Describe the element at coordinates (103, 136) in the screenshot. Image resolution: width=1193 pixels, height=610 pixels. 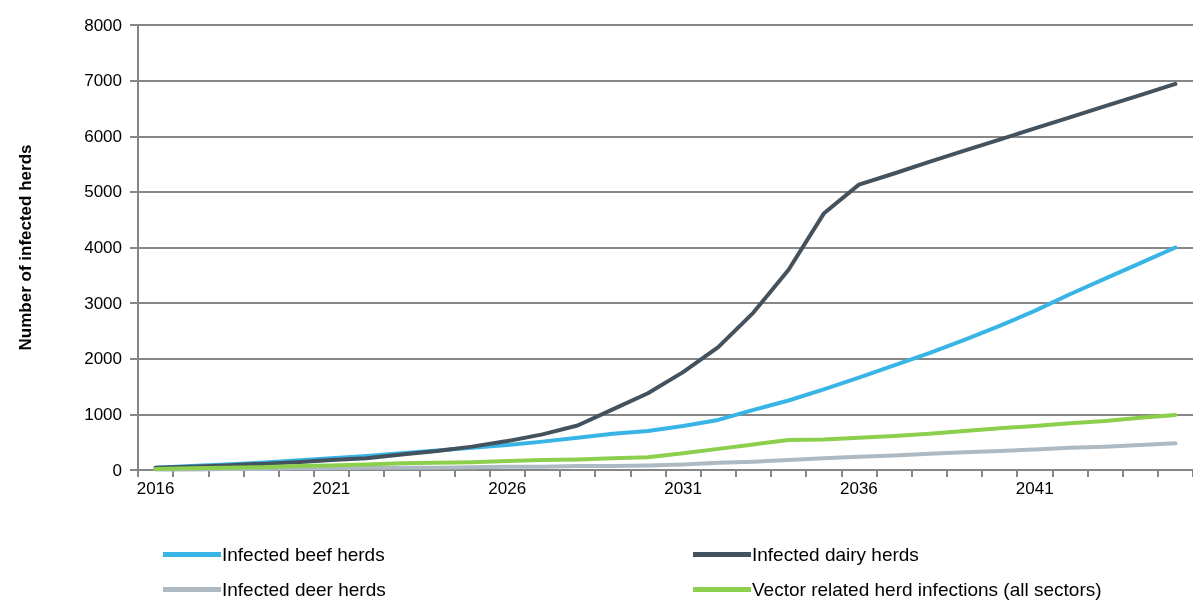
I see `y-tick-label: 6000` at that location.